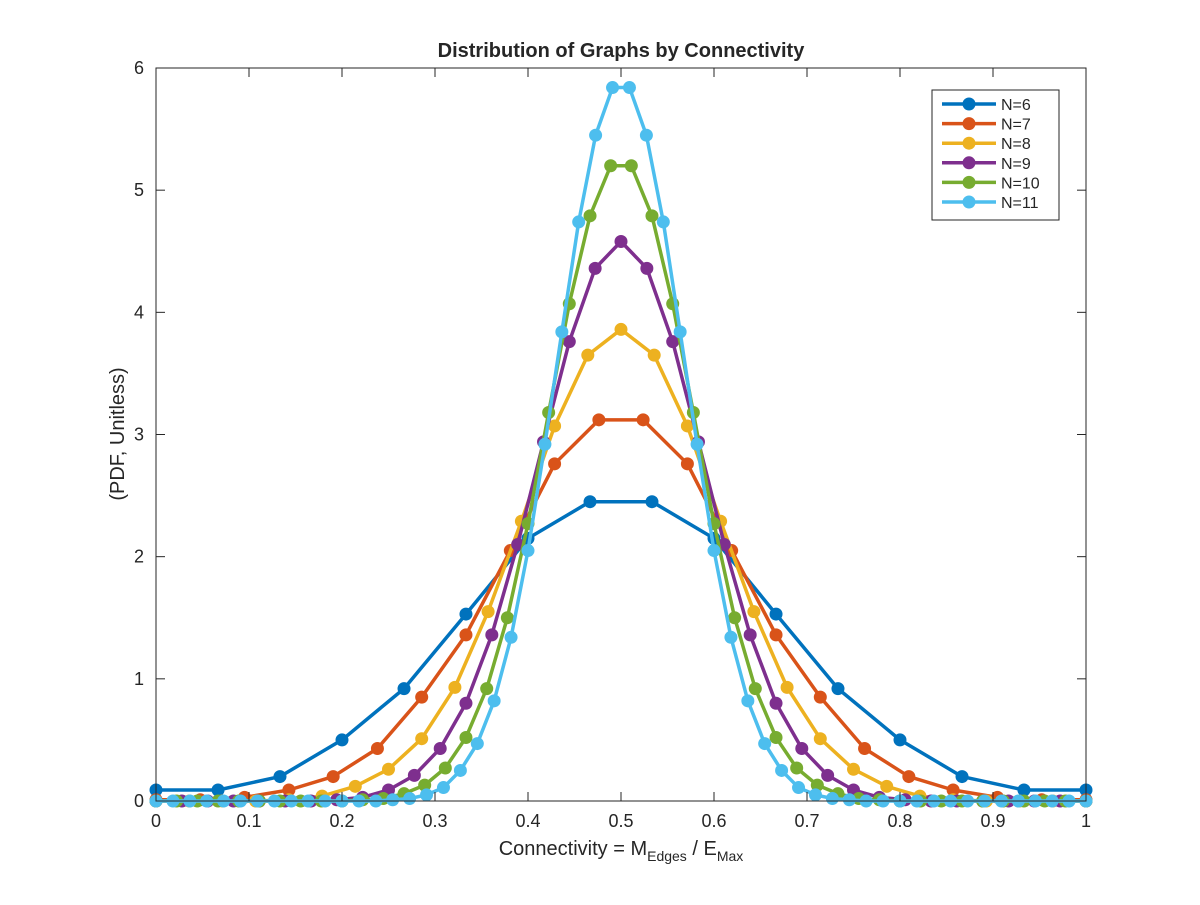 Image resolution: width=1200 pixels, height=905 pixels. Describe the element at coordinates (139, 557) in the screenshot. I see `y-tick-label: 2` at that location.